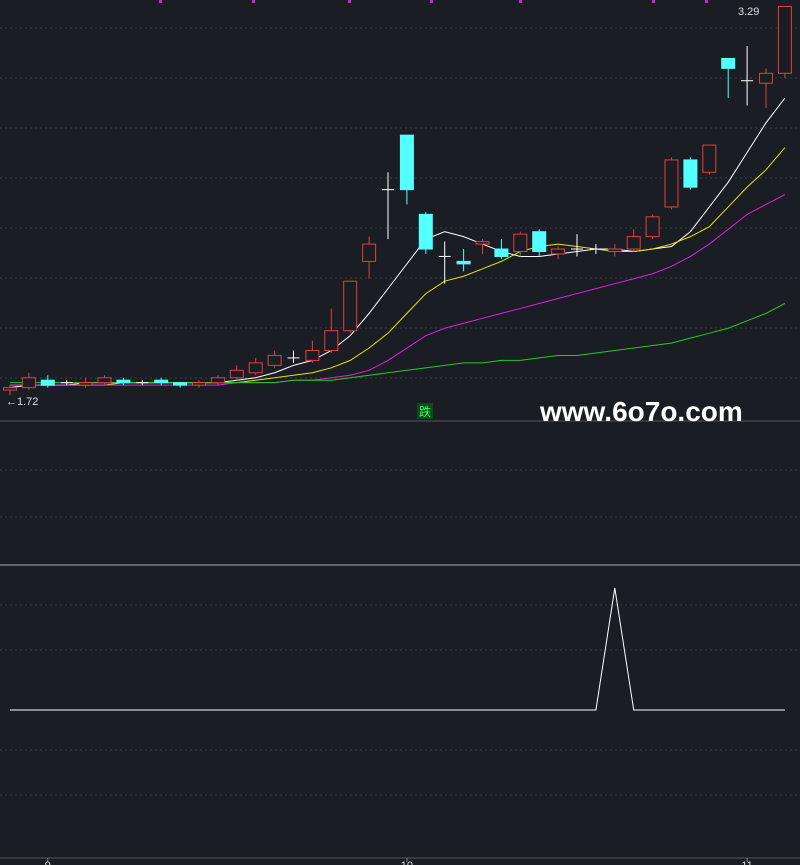  I want to click on signal-label: 跌, so click(425, 411).